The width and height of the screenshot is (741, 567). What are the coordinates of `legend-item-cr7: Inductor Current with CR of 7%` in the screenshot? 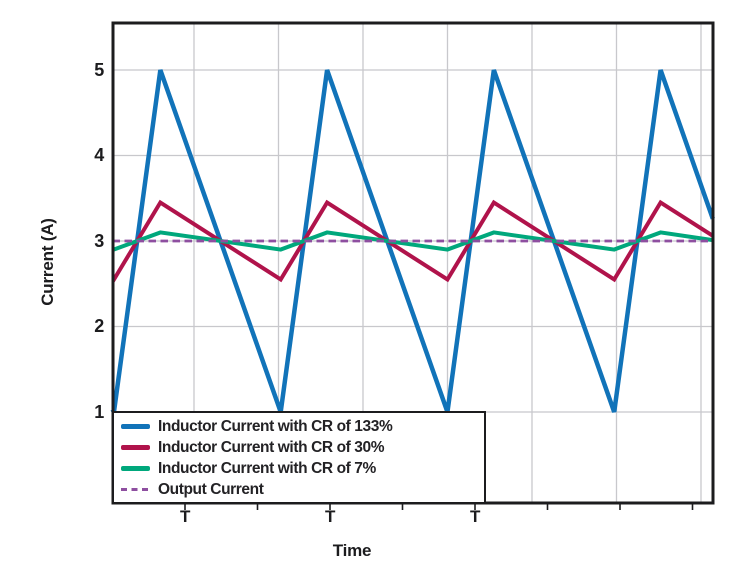 It's located at (302, 468).